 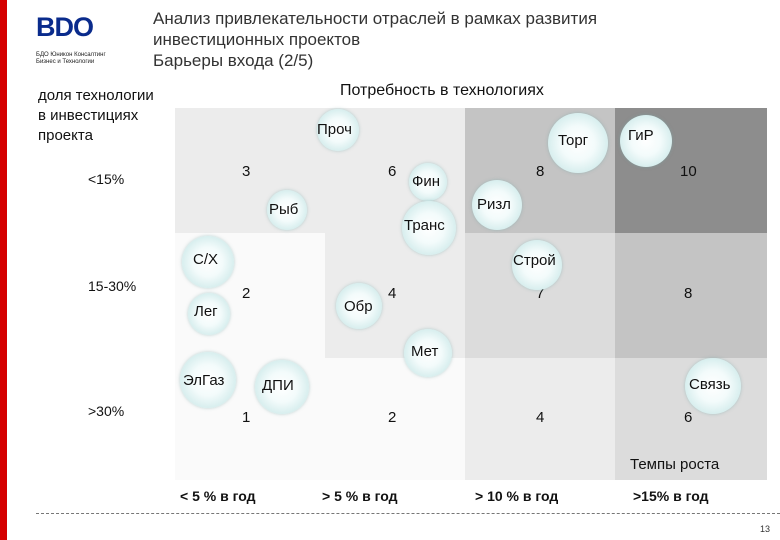 What do you see at coordinates (233, 60) in the screenshot?
I see `page-subtitle: Барьеры входа (2/5)` at bounding box center [233, 60].